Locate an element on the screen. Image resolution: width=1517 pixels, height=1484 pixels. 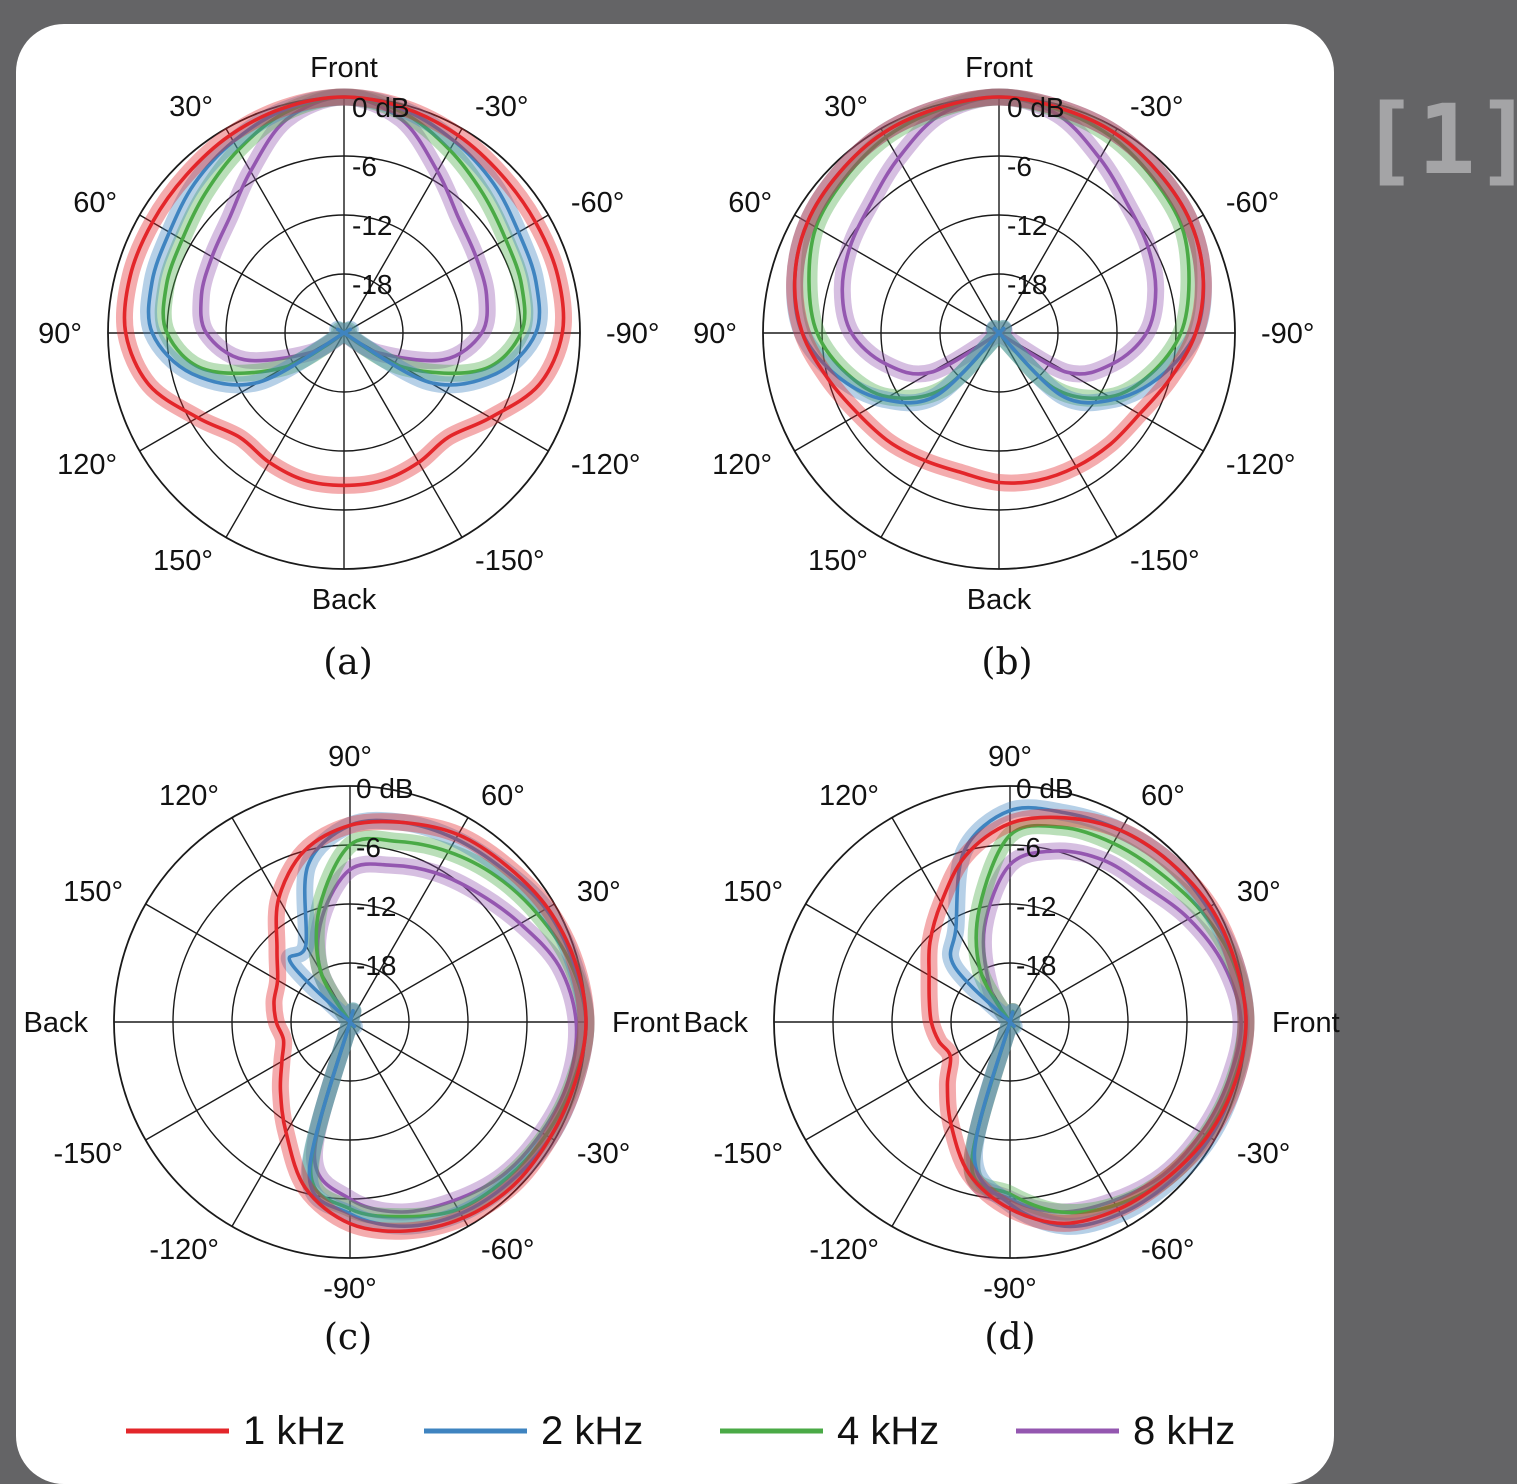
legend-item-2khz: 2 kHz is located at coordinates (533, 1431).